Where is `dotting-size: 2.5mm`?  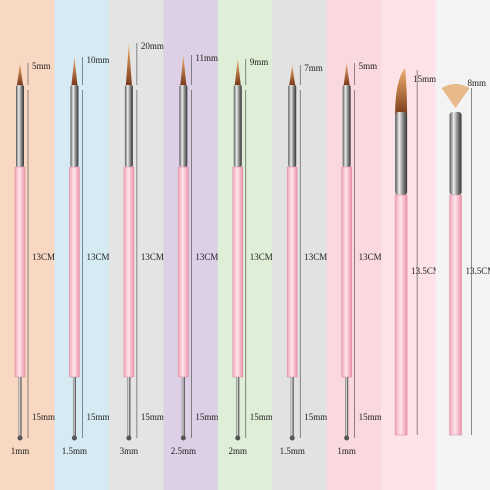
dotting-size: 2.5mm is located at coordinates (183, 451).